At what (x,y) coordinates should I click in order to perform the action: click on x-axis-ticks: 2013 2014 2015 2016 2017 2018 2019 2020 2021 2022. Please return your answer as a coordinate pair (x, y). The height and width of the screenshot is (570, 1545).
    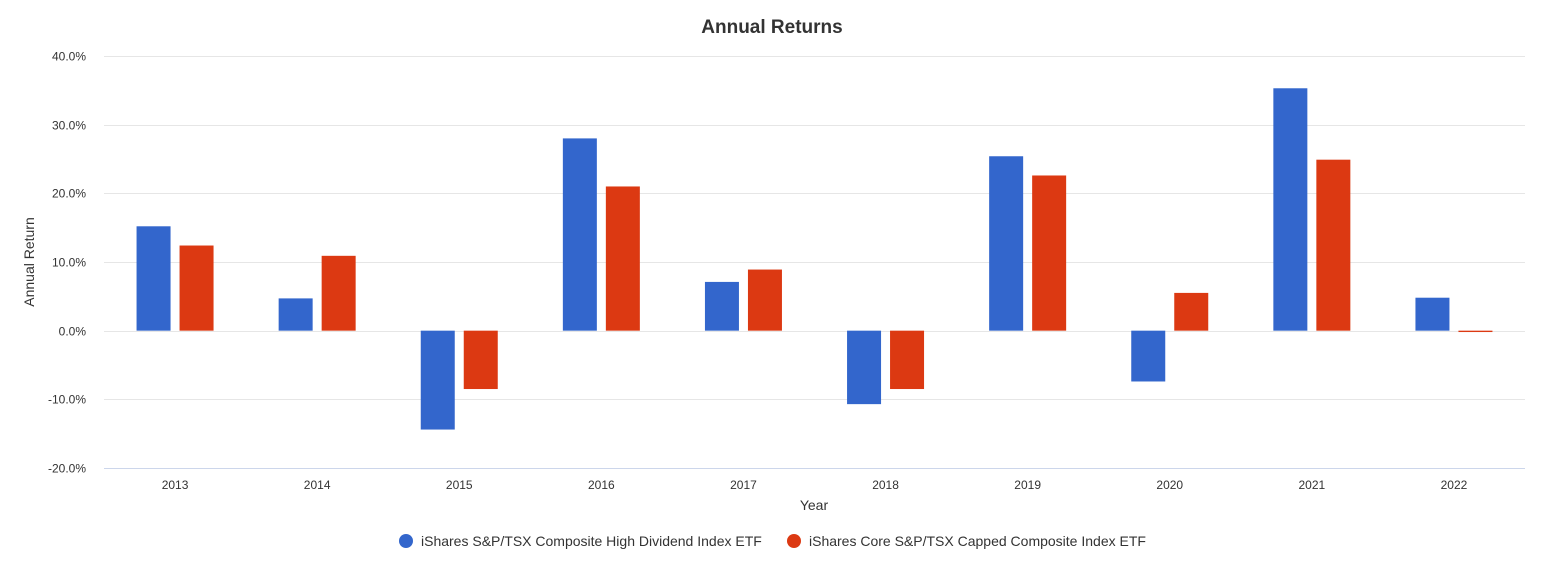
    Looking at the image, I should click on (815, 485).